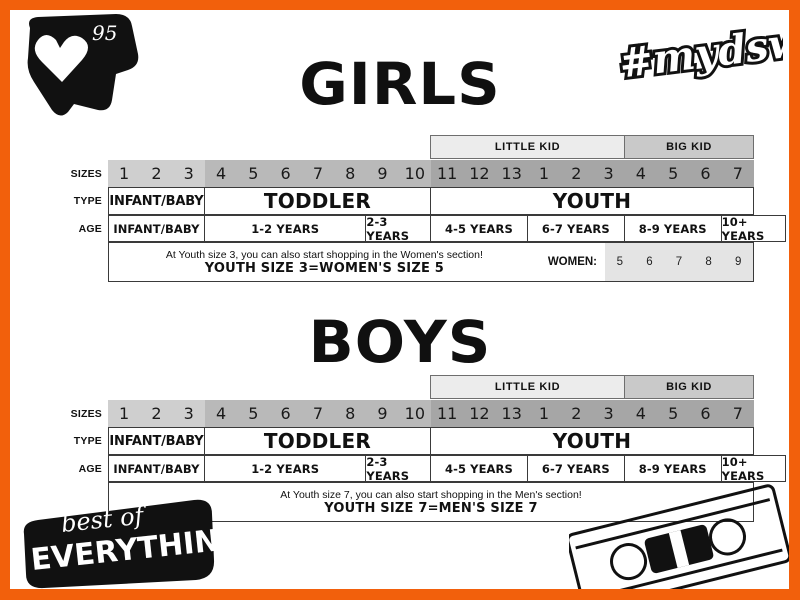 This screenshot has height=600, width=800. What do you see at coordinates (400, 342) in the screenshot?
I see `page-title-boys: BOYS` at bounding box center [400, 342].